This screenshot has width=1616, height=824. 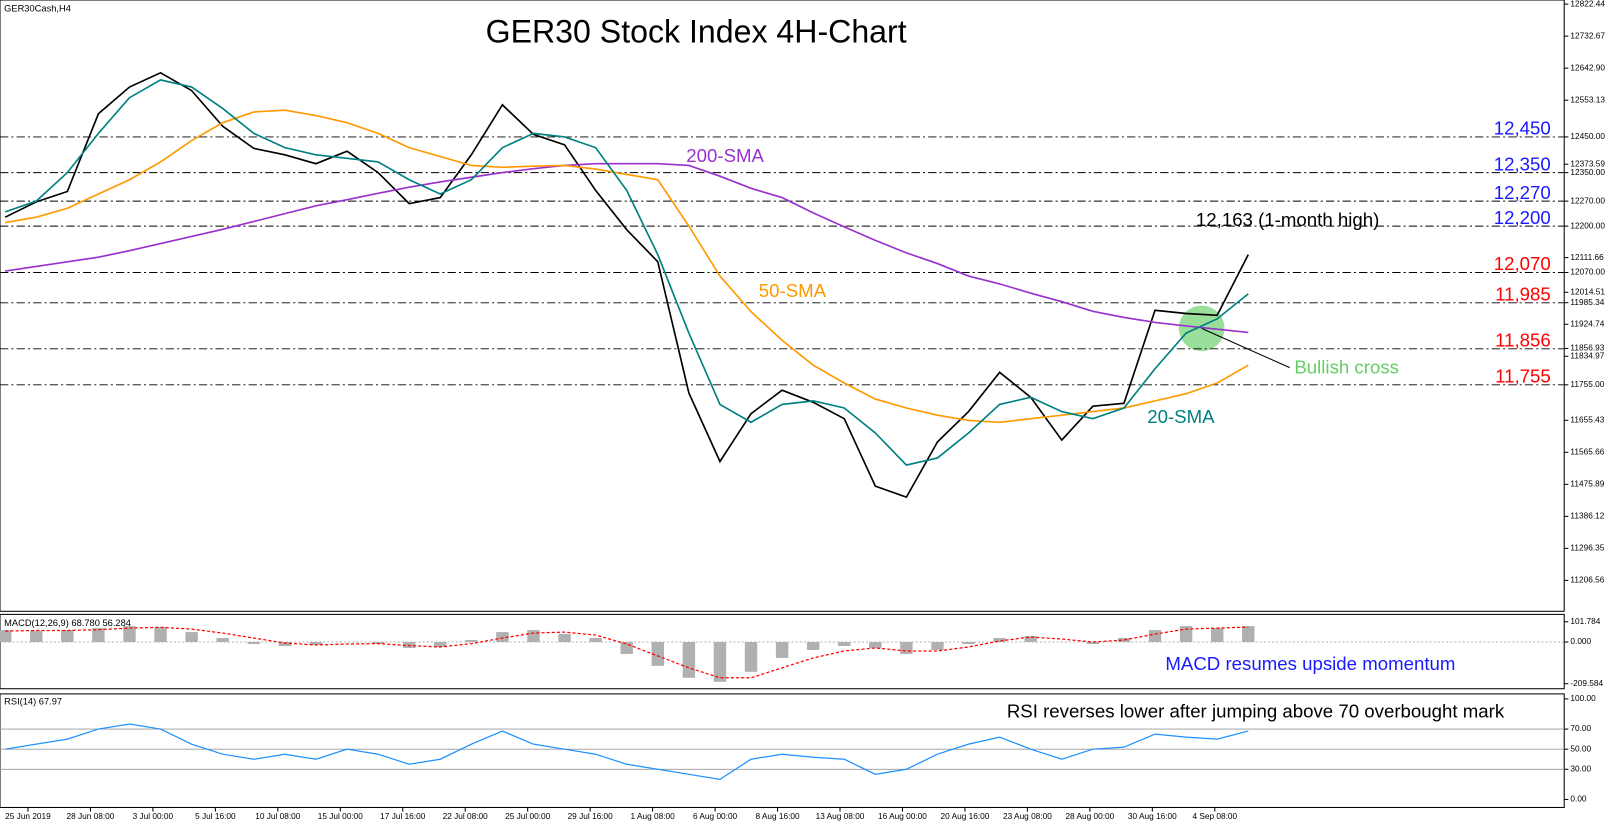 I want to click on symbol: GER30Cash,H4, so click(x=37, y=9).